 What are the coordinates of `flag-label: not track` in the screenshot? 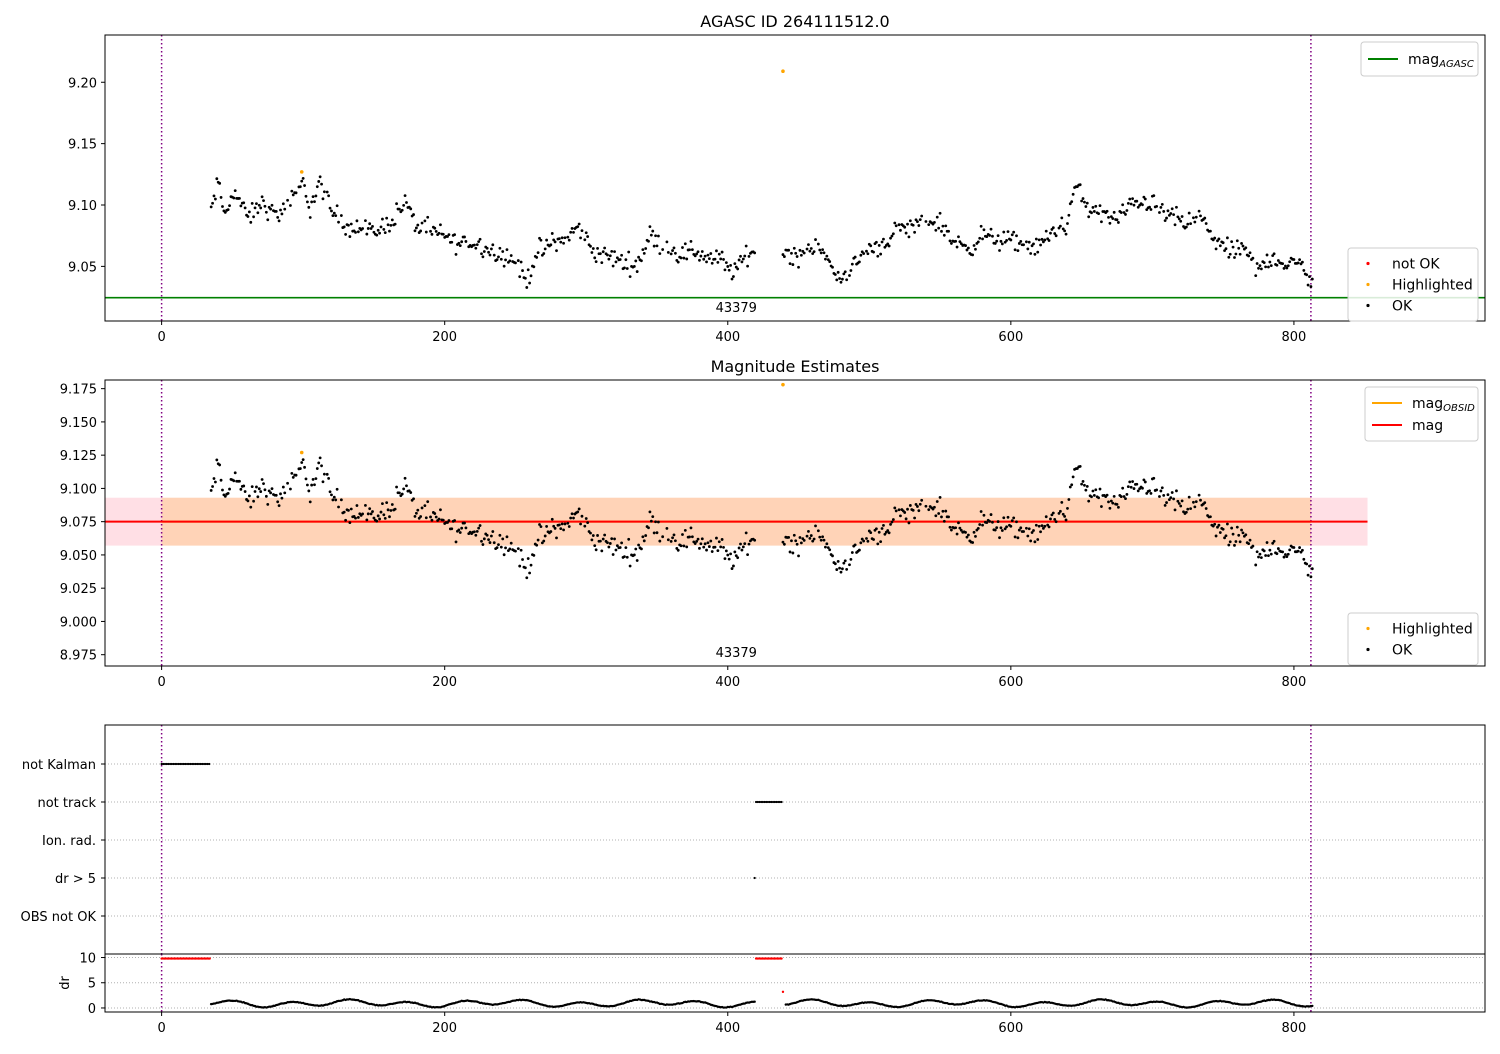 It's located at (66, 803).